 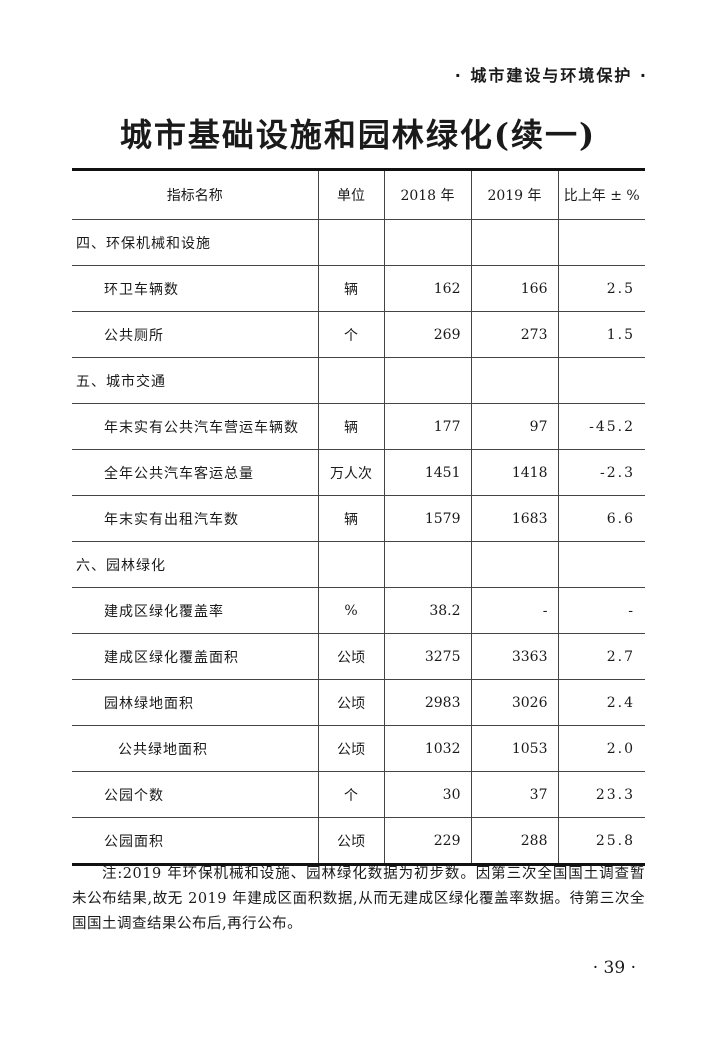 I want to click on value-2019: 288, so click(x=514, y=841).